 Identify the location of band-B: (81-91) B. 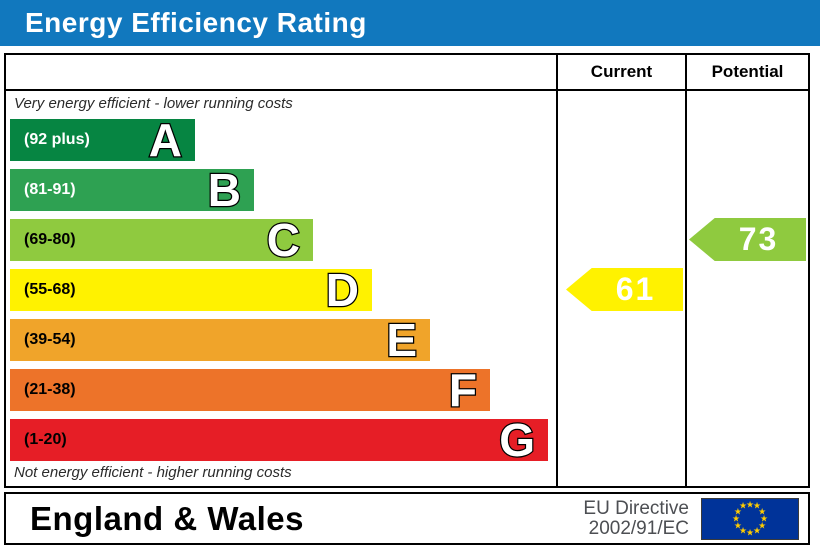
(132, 190).